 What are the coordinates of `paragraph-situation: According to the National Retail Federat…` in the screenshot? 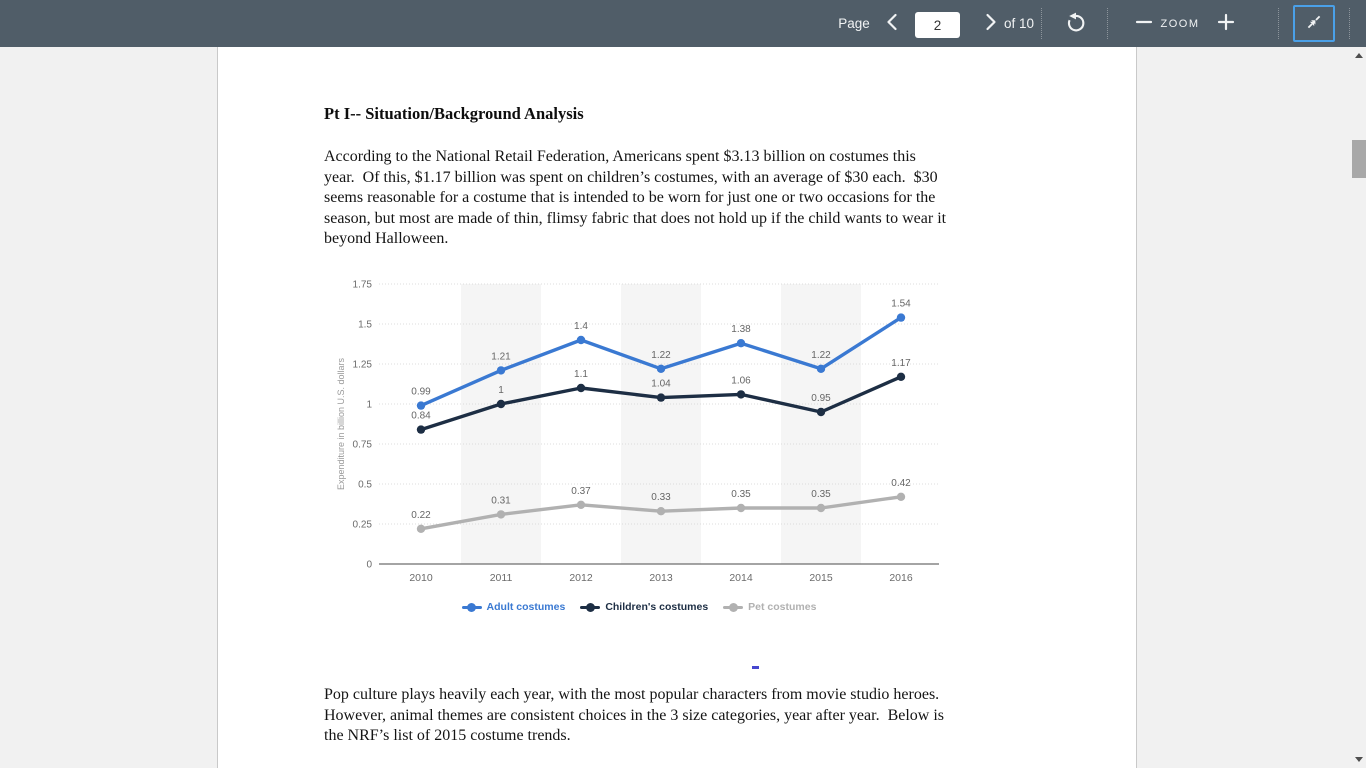 It's located at (635, 198).